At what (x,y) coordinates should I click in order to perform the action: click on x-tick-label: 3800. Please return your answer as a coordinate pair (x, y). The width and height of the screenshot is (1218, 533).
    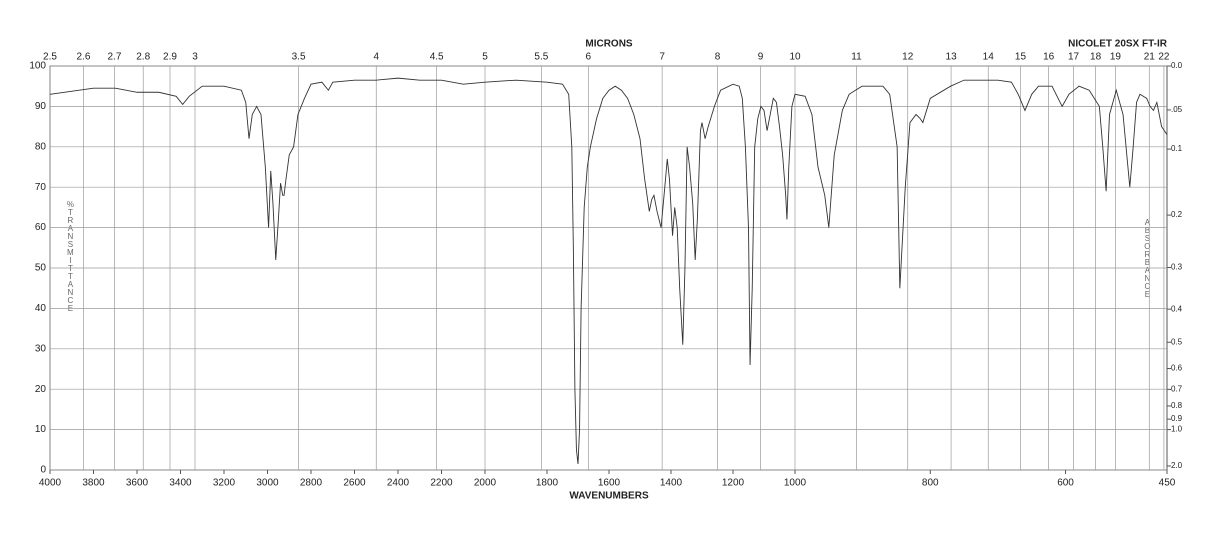
    Looking at the image, I should click on (93, 483).